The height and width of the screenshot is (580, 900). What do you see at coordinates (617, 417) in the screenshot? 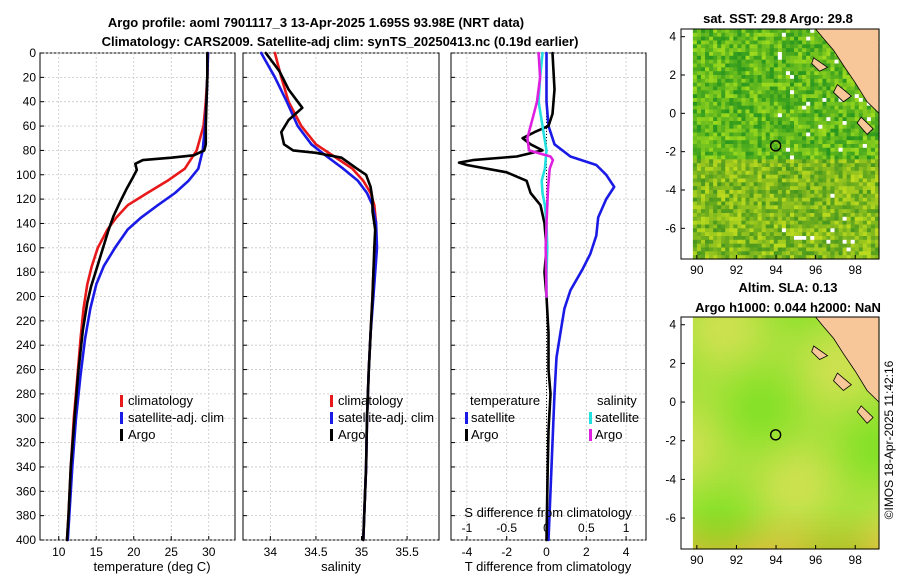
I see `legend-label-s-satellite: satellite` at bounding box center [617, 417].